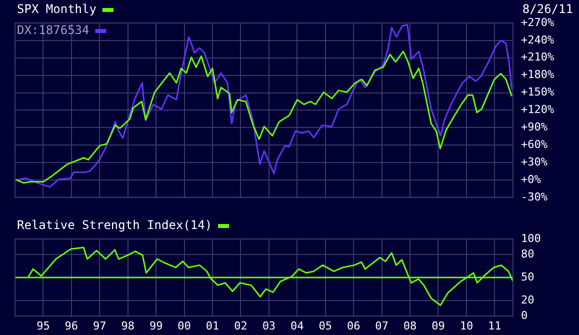 Image resolution: width=579 pixels, height=335 pixels. Describe the element at coordinates (495, 325) in the screenshot. I see `x-tick-label: 11` at that location.